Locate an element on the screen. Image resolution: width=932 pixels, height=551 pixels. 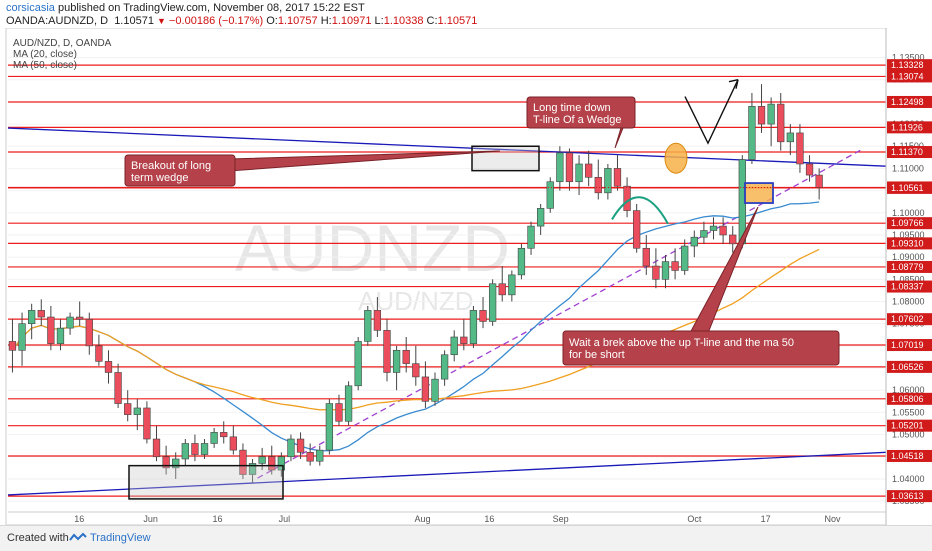
tradingview-link: TradingView is located at coordinates (120, 538).